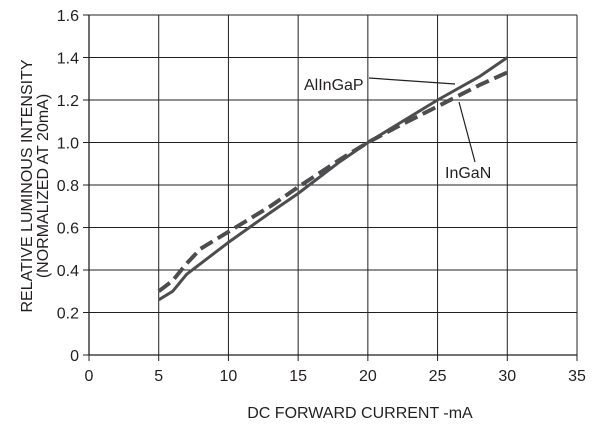 The width and height of the screenshot is (592, 434). I want to click on y-tick-label: 0.4, so click(68, 271).